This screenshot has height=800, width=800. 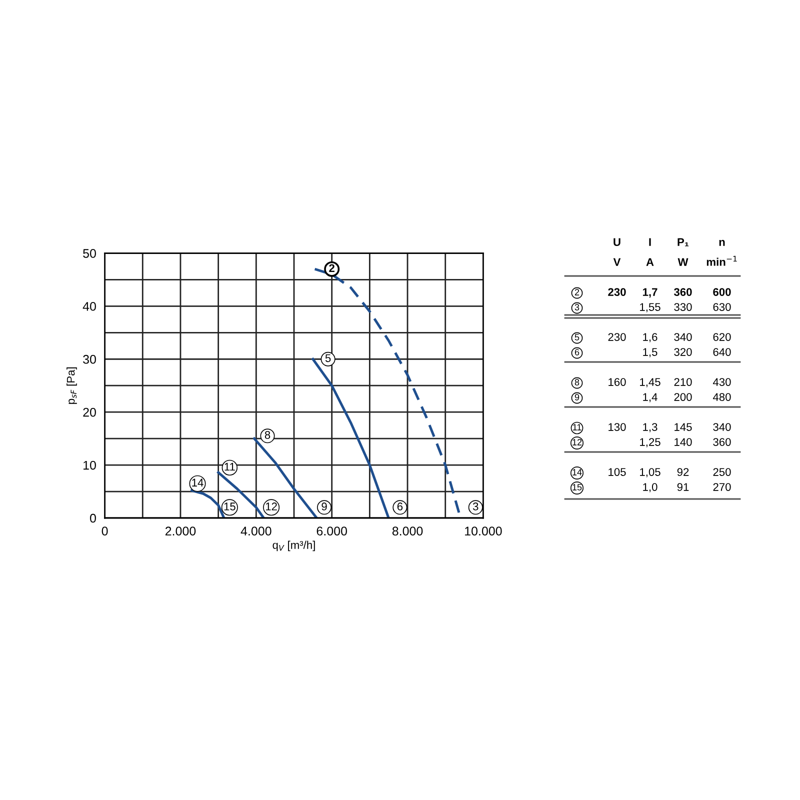 I want to click on text: 1,0, so click(x=650, y=487).